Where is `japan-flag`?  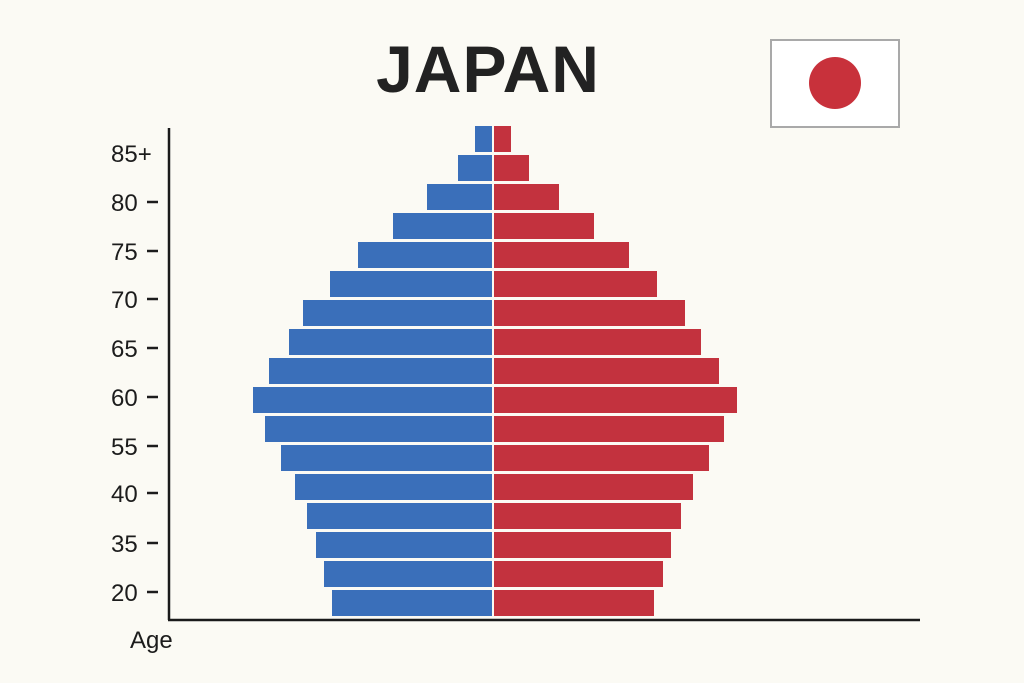
japan-flag is located at coordinates (835, 83).